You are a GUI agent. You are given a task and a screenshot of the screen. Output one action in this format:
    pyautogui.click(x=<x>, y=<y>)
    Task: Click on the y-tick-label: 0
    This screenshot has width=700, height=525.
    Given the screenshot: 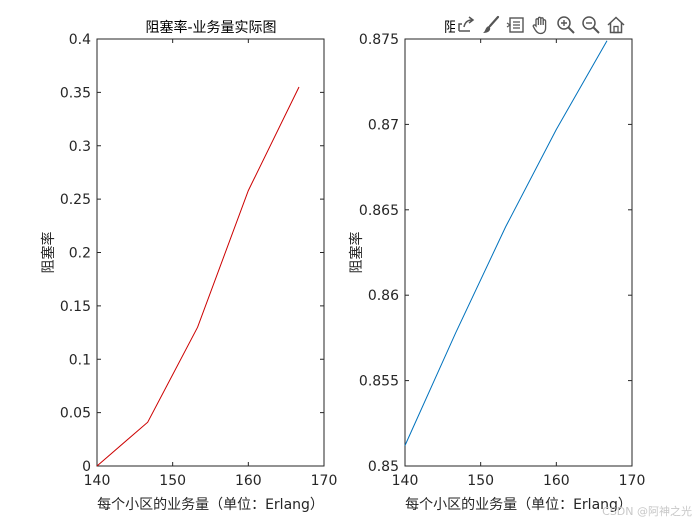 What is the action you would take?
    pyautogui.click(x=86, y=467)
    